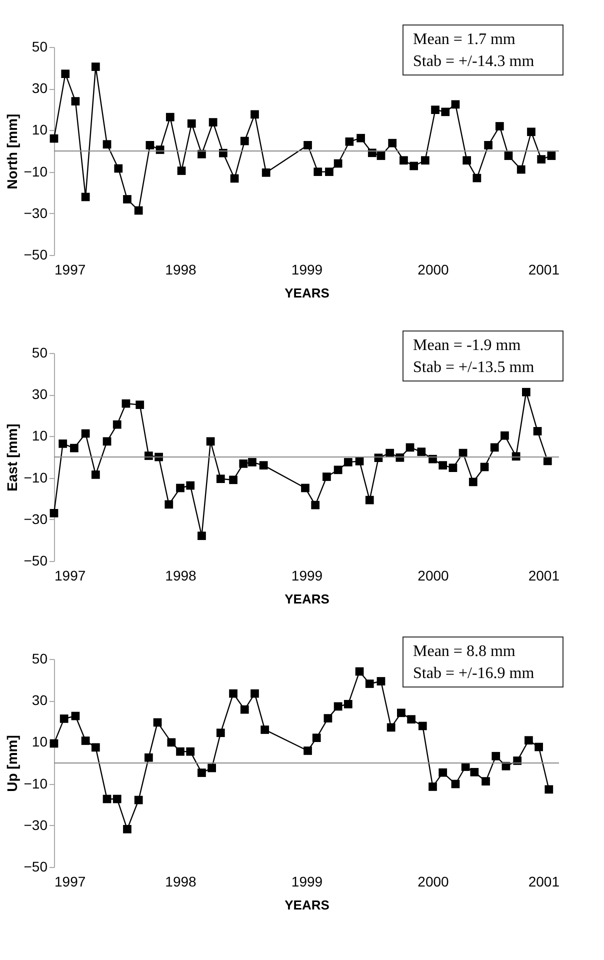  I want to click on y-axis-title: Up [mm], so click(12, 763).